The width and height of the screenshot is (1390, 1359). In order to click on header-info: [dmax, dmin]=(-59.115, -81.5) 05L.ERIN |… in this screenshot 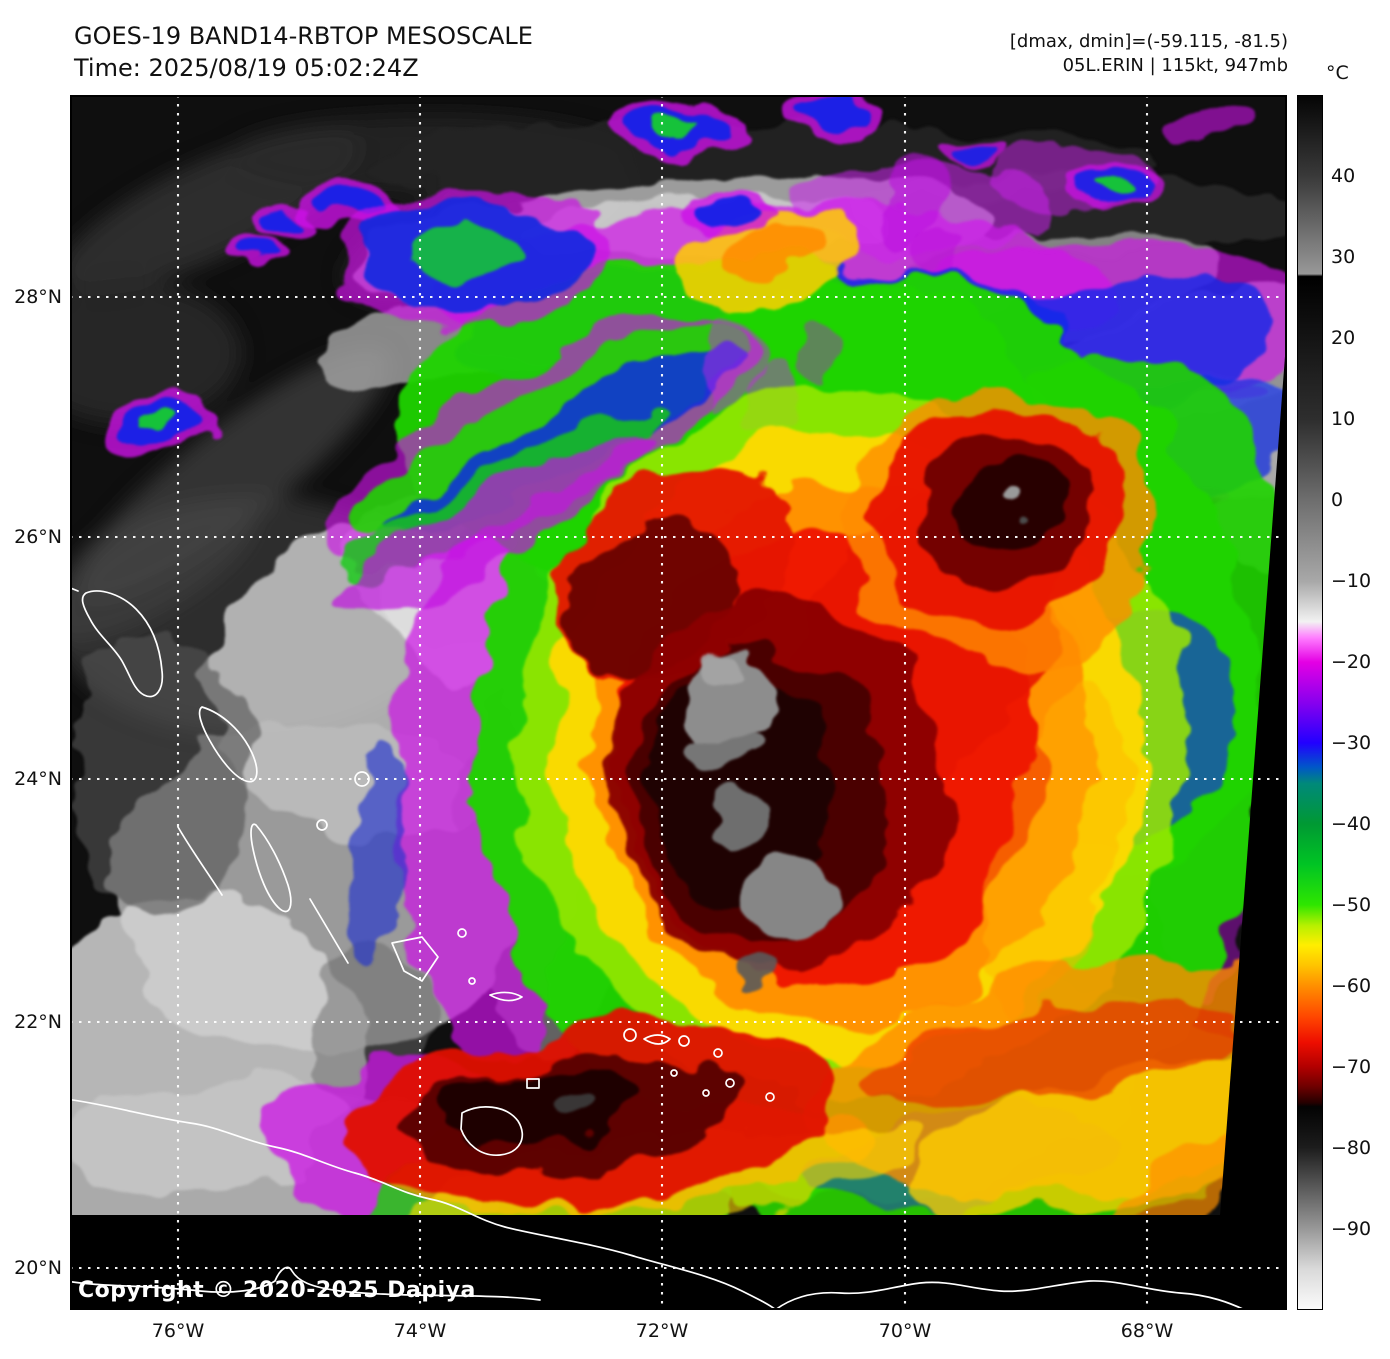, I will do `click(1149, 54)`.